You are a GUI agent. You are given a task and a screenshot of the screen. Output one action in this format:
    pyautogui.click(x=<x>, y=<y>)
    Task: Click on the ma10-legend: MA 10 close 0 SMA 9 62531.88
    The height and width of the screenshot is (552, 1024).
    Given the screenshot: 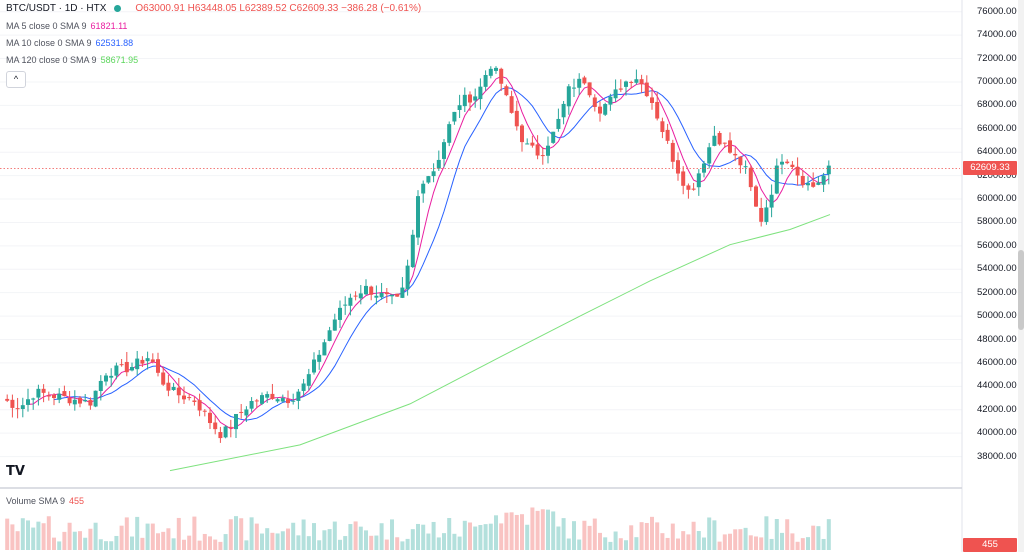 What is the action you would take?
    pyautogui.click(x=69, y=43)
    